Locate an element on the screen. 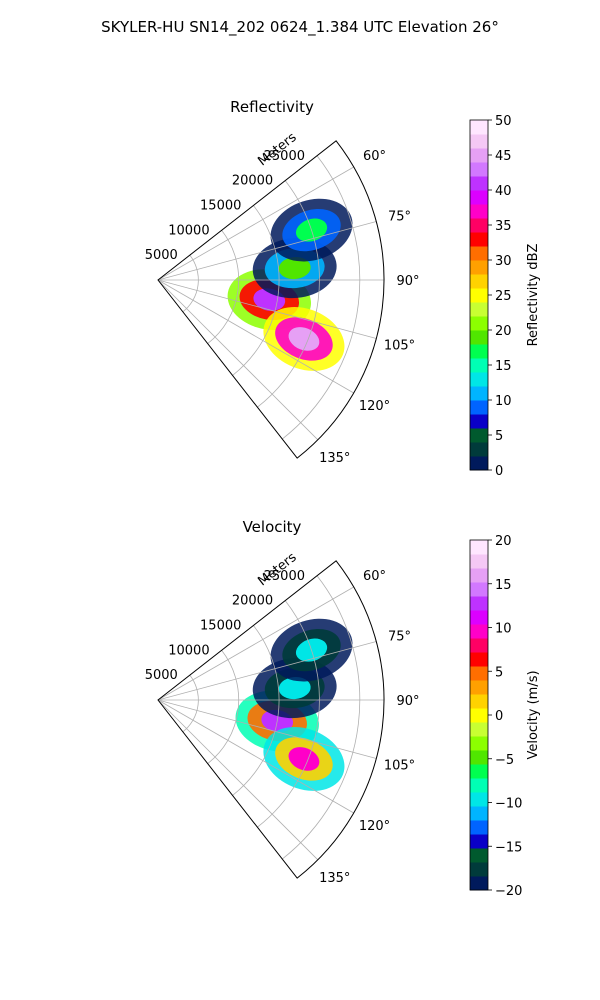 This screenshot has width=600, height=1000. colorbar-label: Reflectivity dBZ is located at coordinates (533, 295).